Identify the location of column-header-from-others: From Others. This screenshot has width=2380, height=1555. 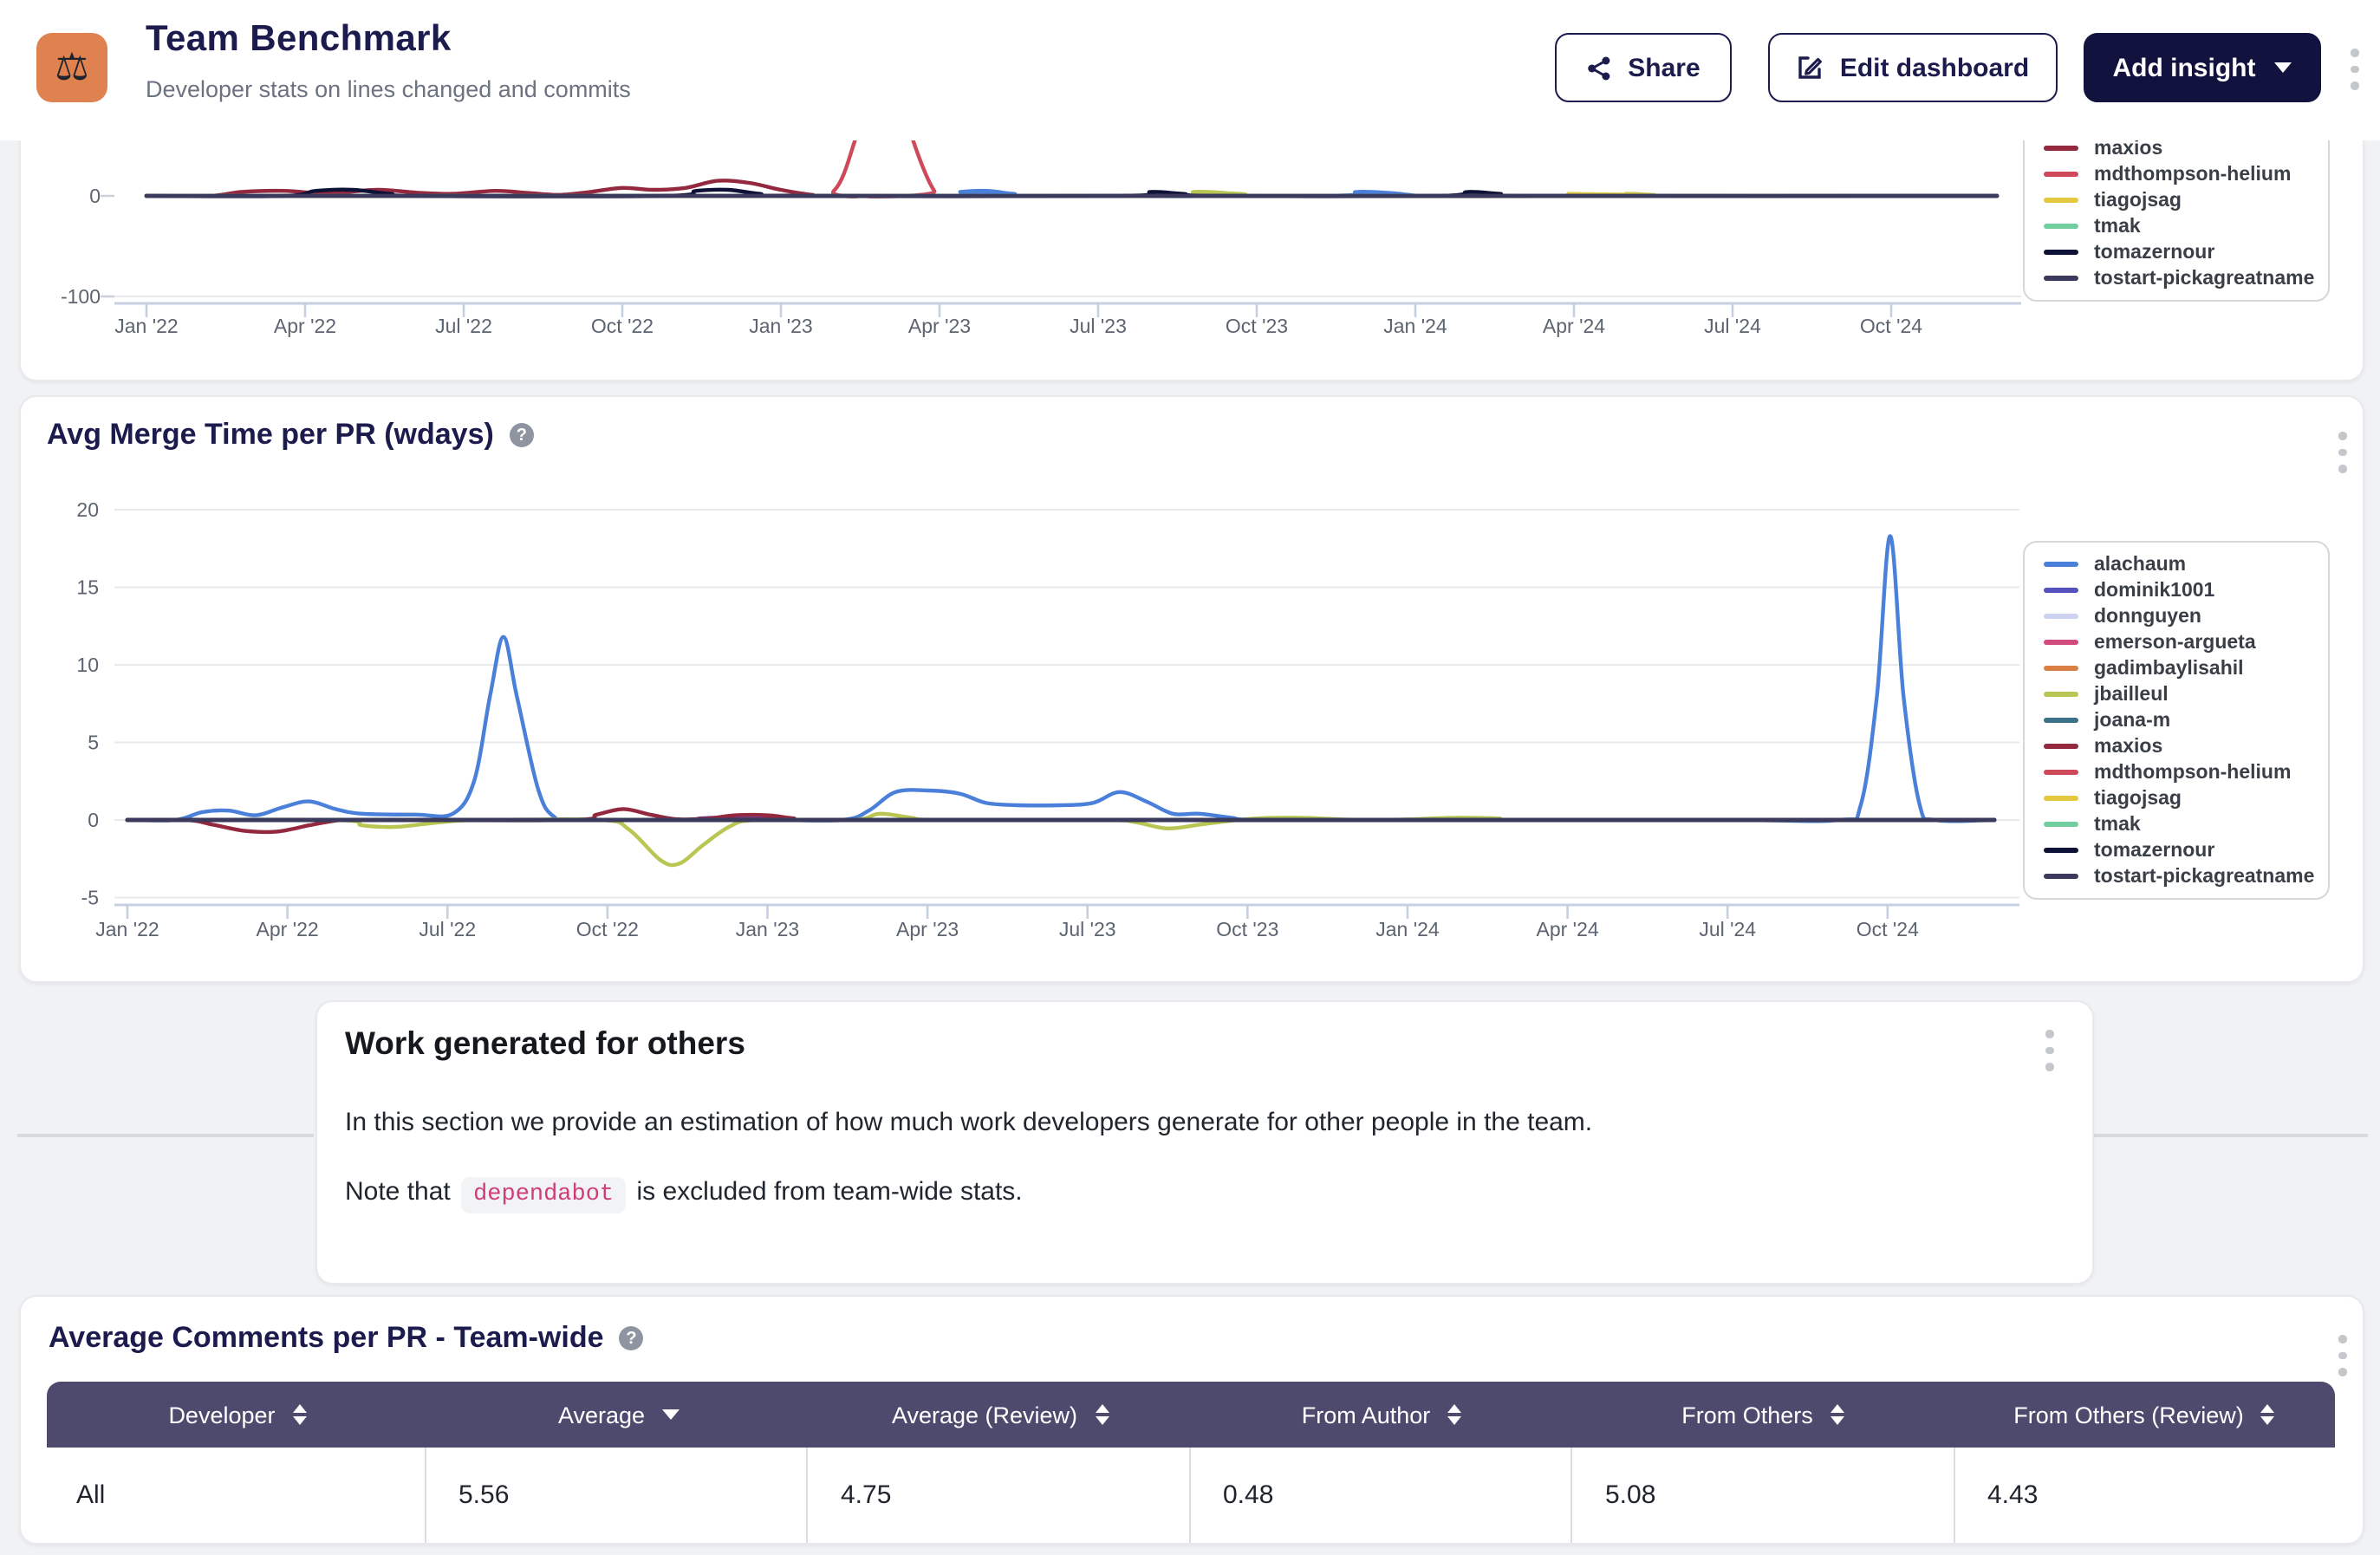
(1763, 1415).